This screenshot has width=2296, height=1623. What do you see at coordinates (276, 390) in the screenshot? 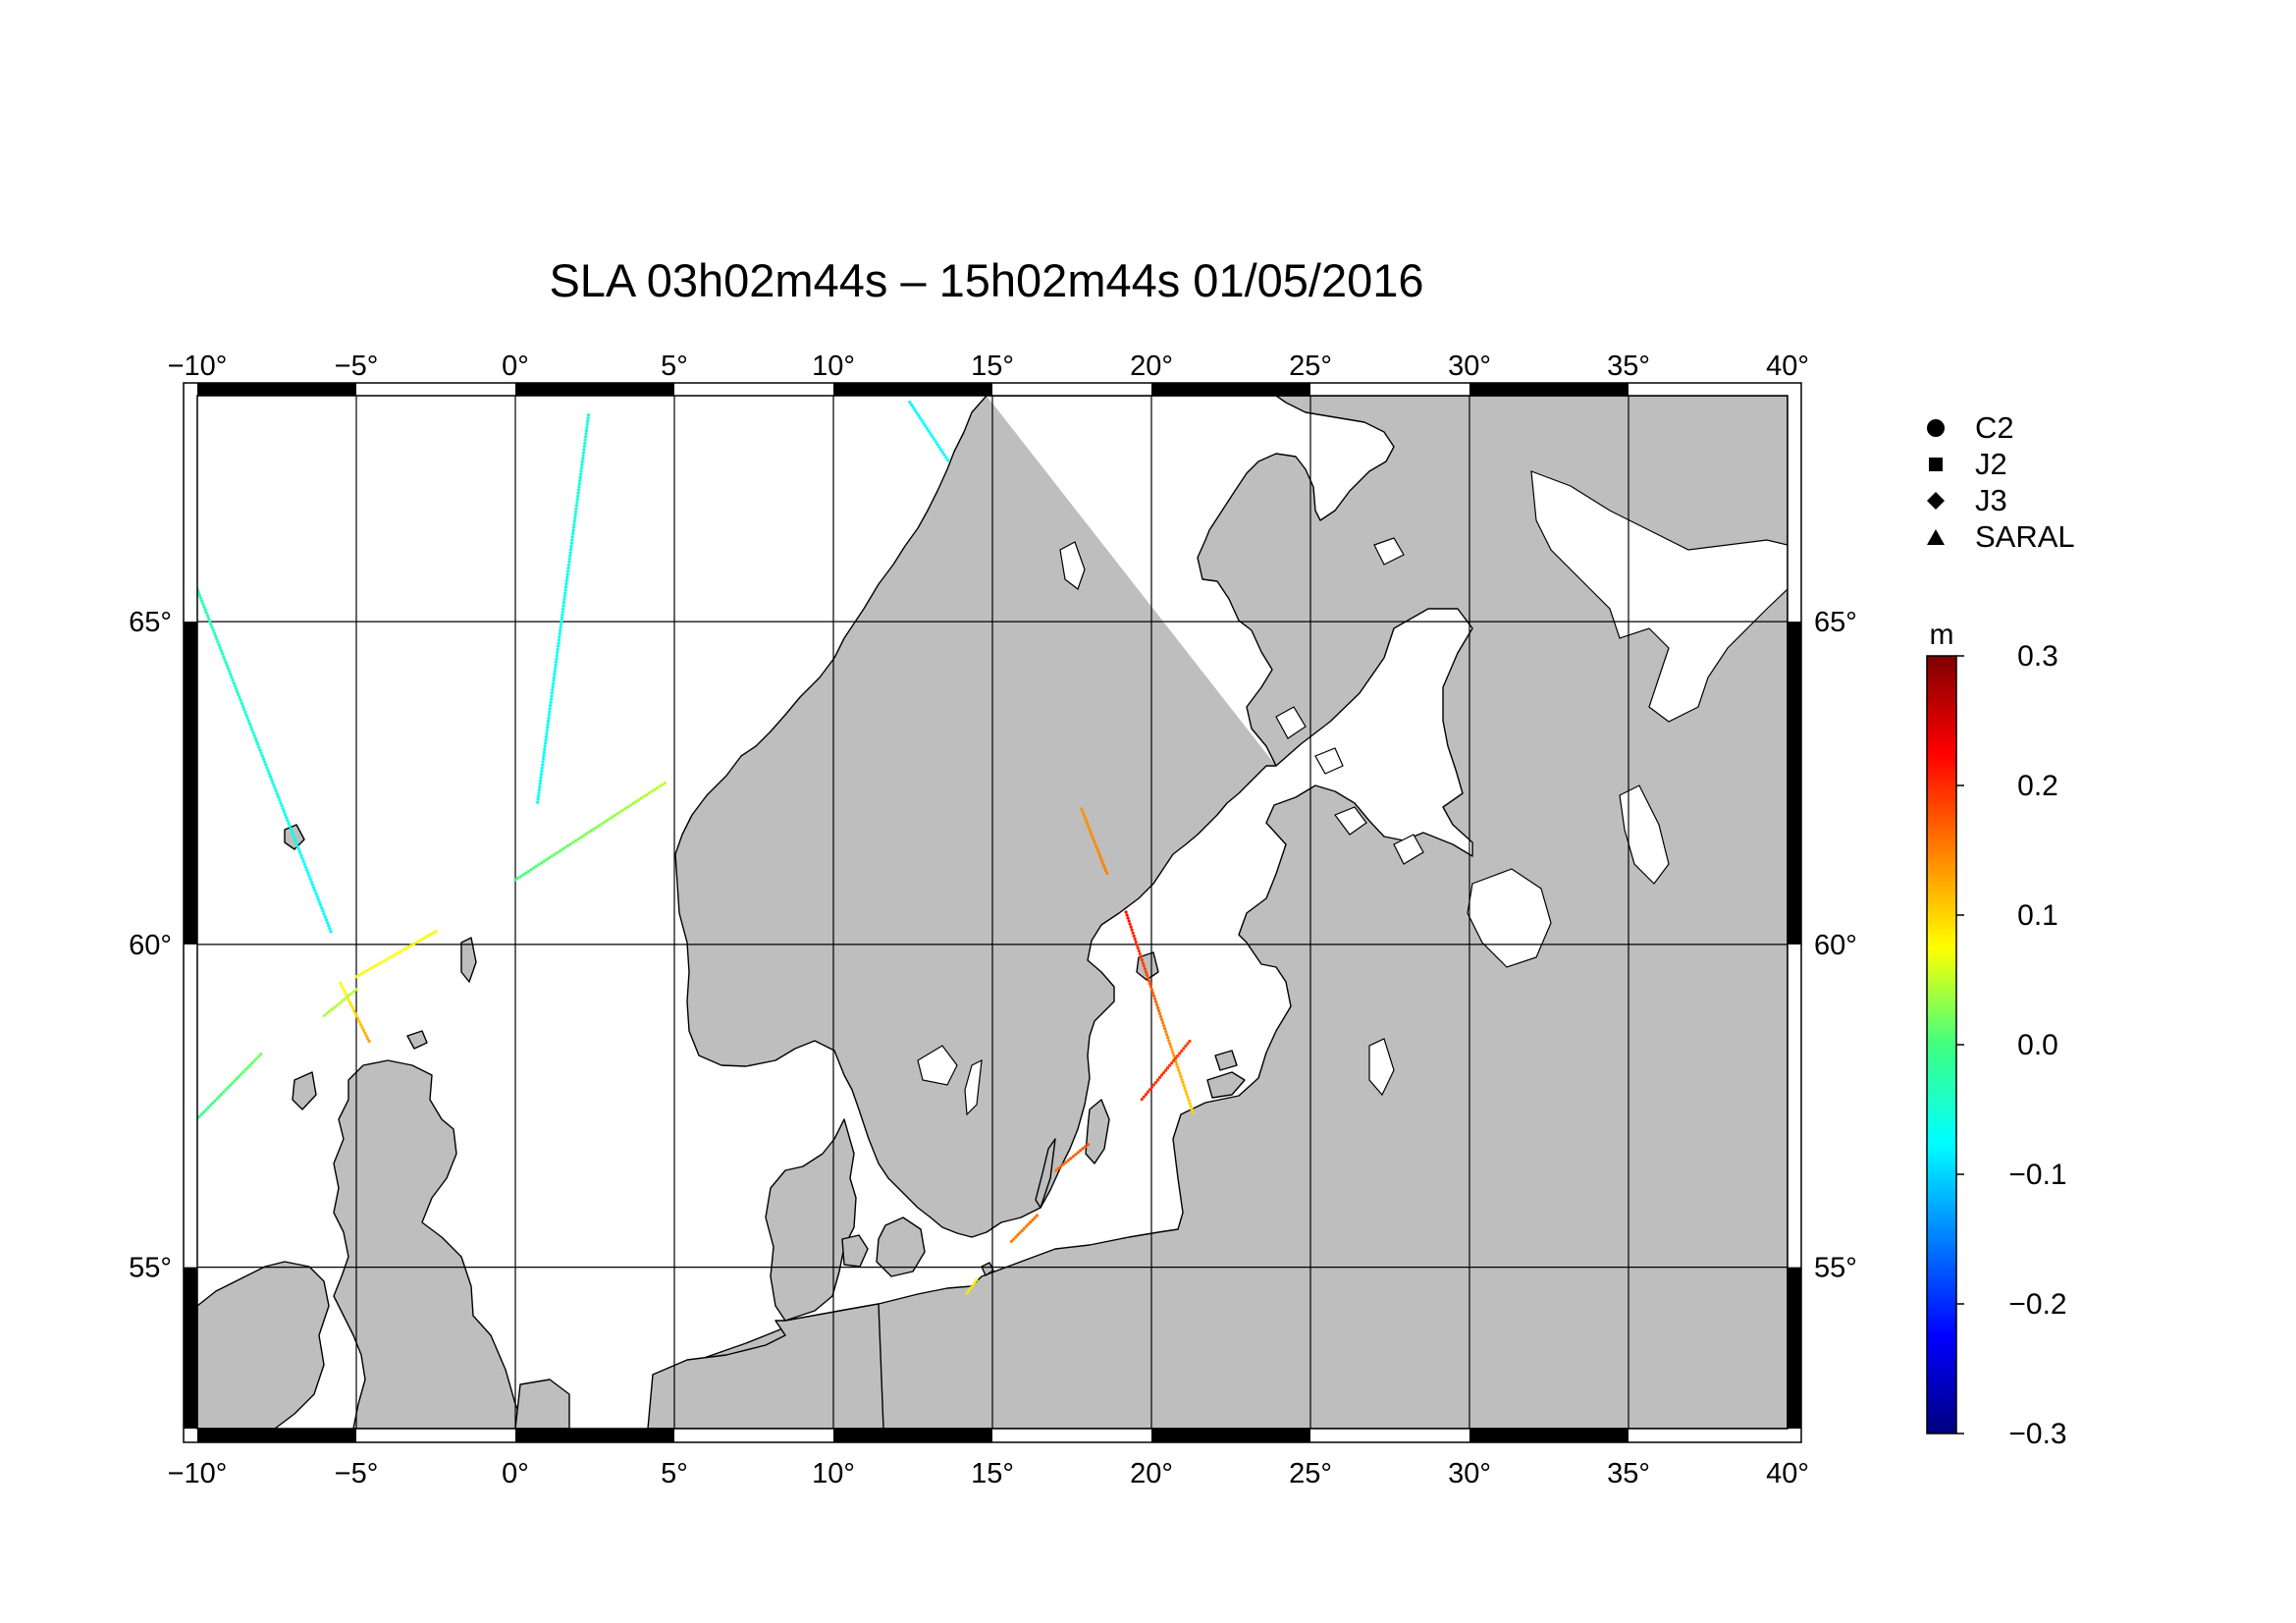
I see `frame-bar-top` at bounding box center [276, 390].